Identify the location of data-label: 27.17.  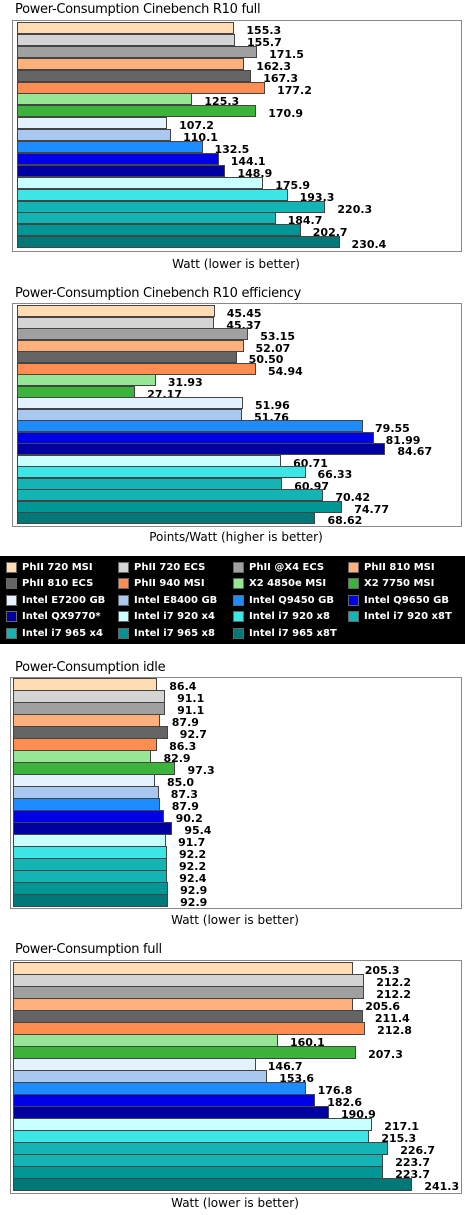
(164, 394).